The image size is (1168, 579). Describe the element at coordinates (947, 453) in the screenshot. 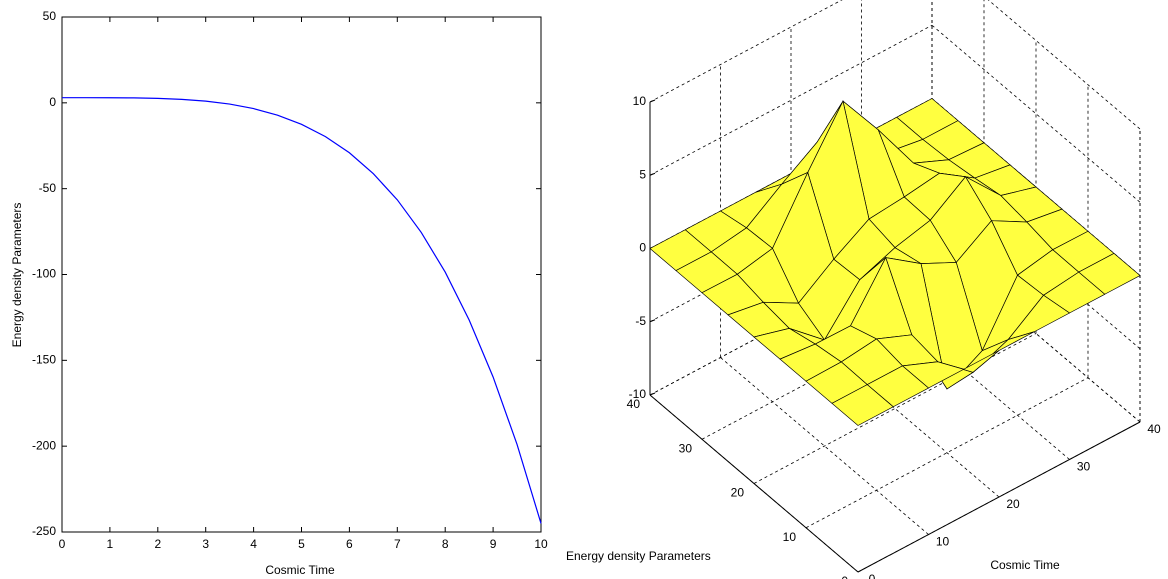

I see `floor-grid-line` at that location.